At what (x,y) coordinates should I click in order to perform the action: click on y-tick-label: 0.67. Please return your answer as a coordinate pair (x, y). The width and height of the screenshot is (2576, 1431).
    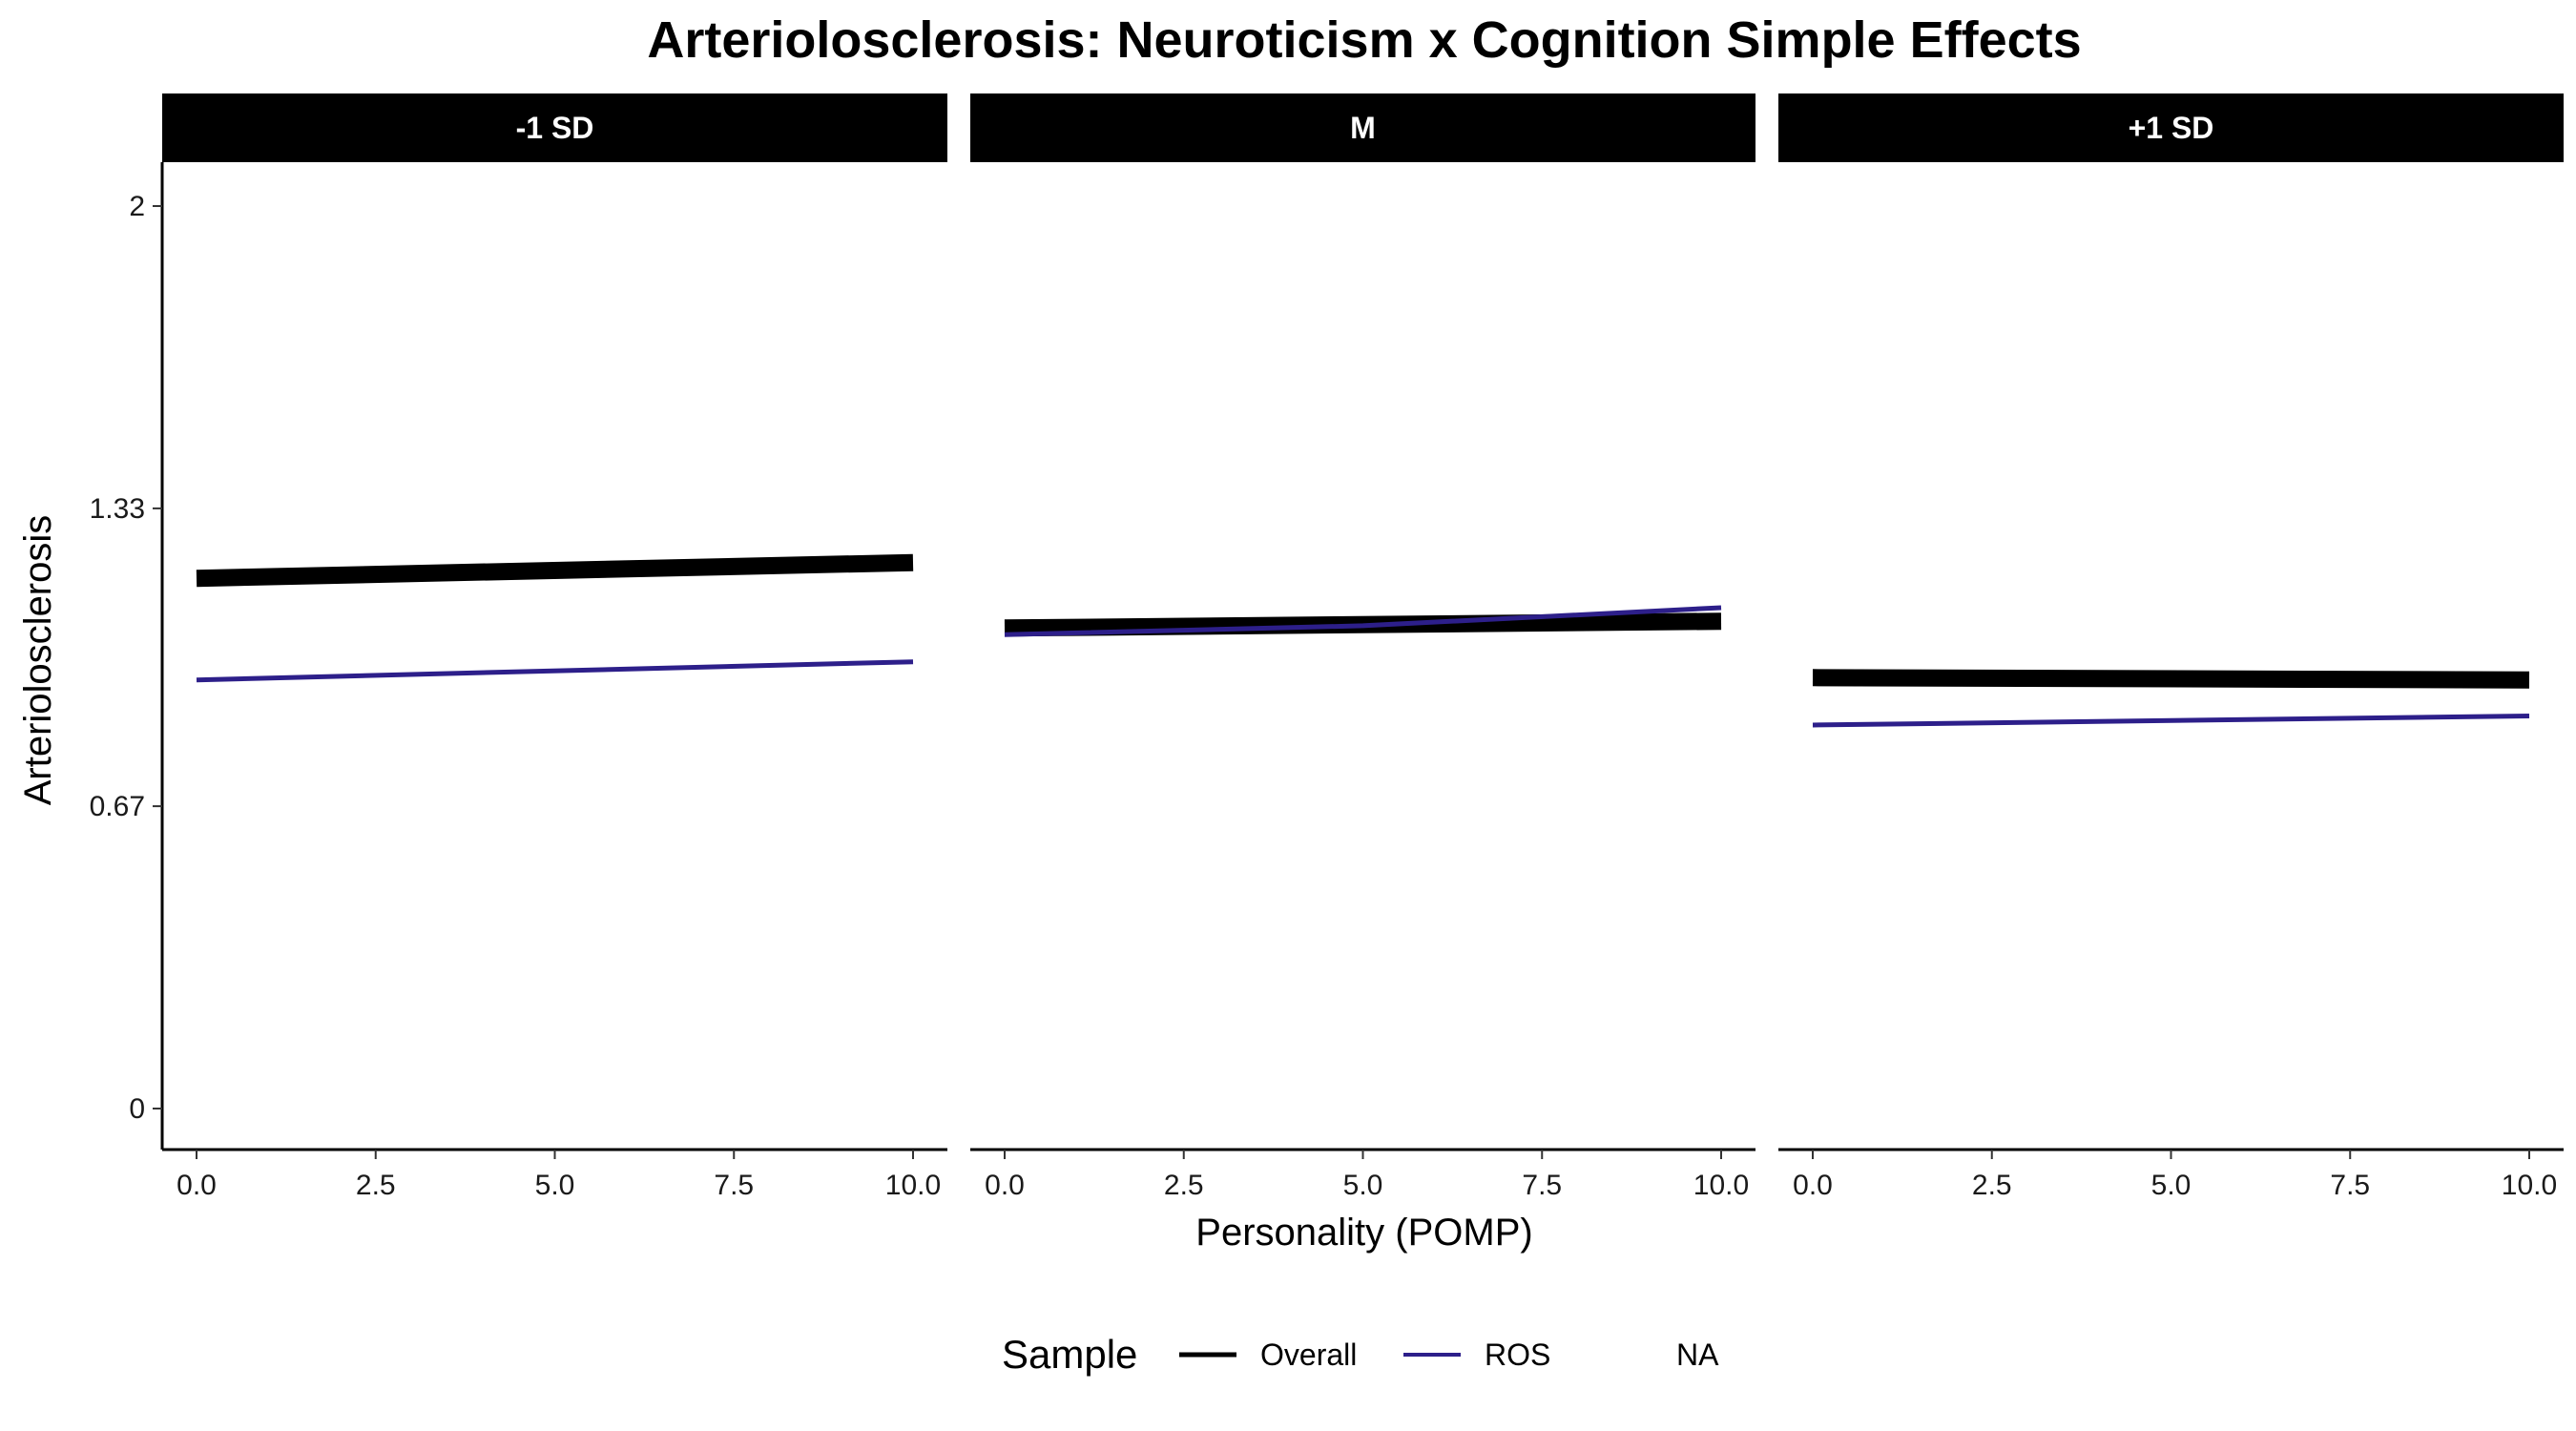
    Looking at the image, I should click on (117, 807).